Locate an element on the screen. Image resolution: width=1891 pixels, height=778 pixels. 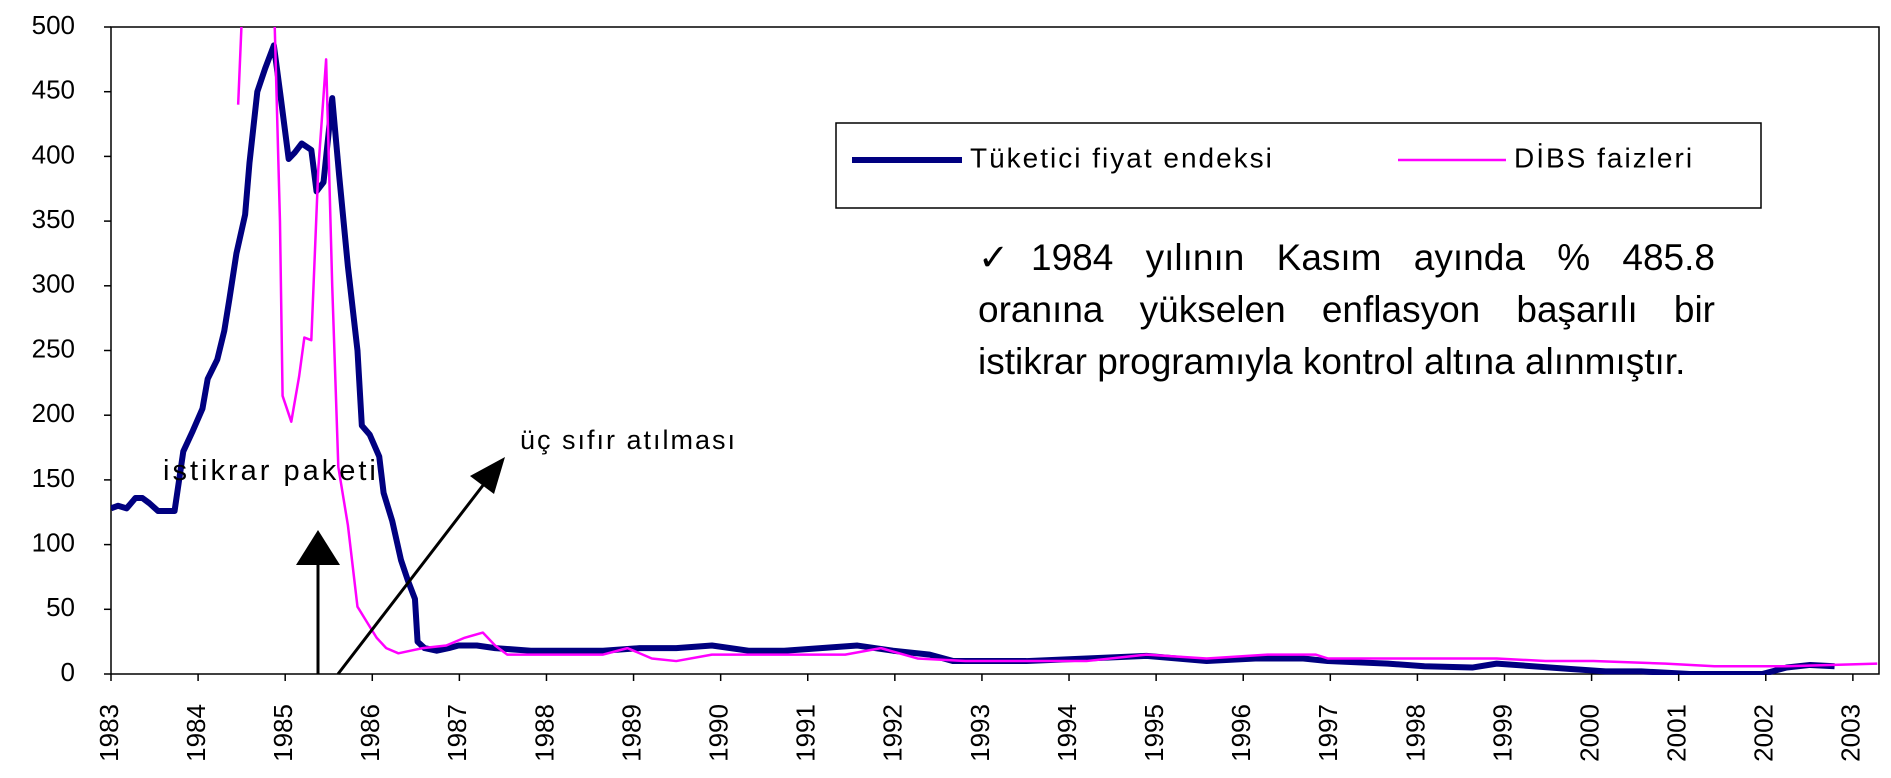
arrow is located at coordinates (411, 579).